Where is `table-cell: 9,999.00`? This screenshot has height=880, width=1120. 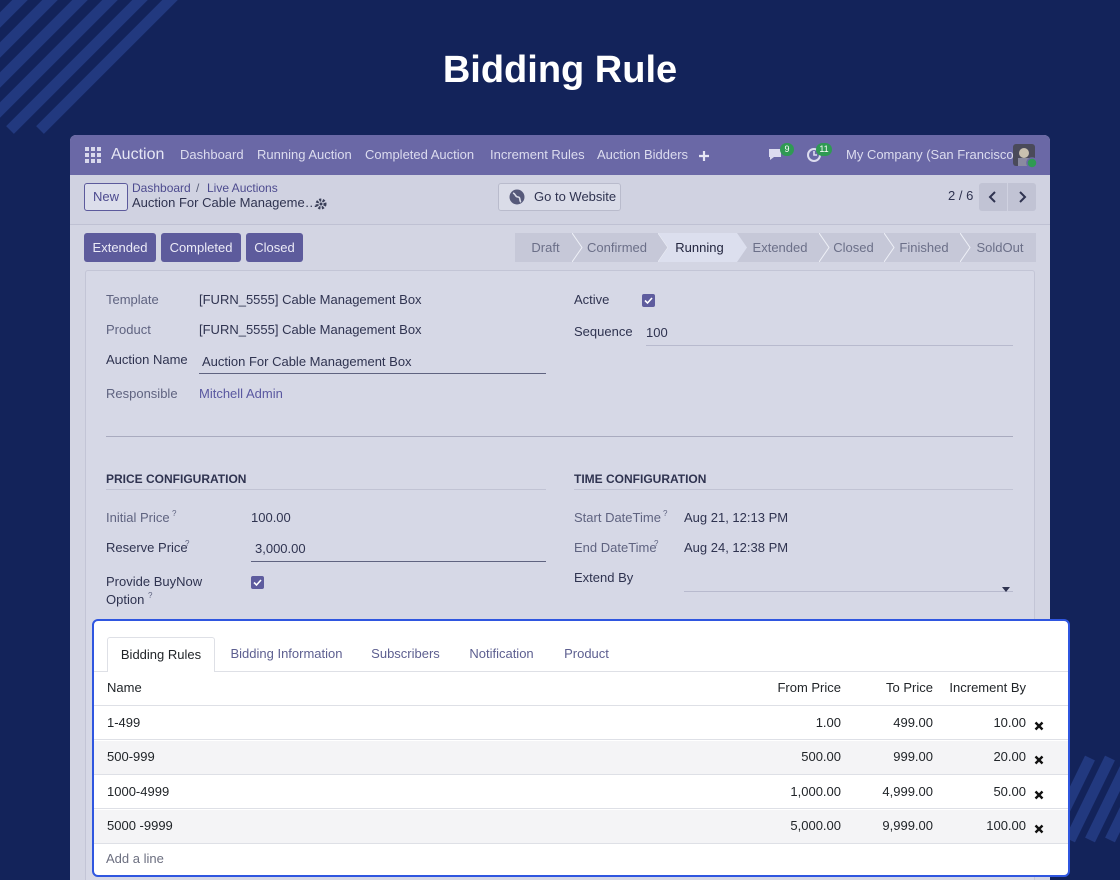 table-cell: 9,999.00 is located at coordinates (907, 825).